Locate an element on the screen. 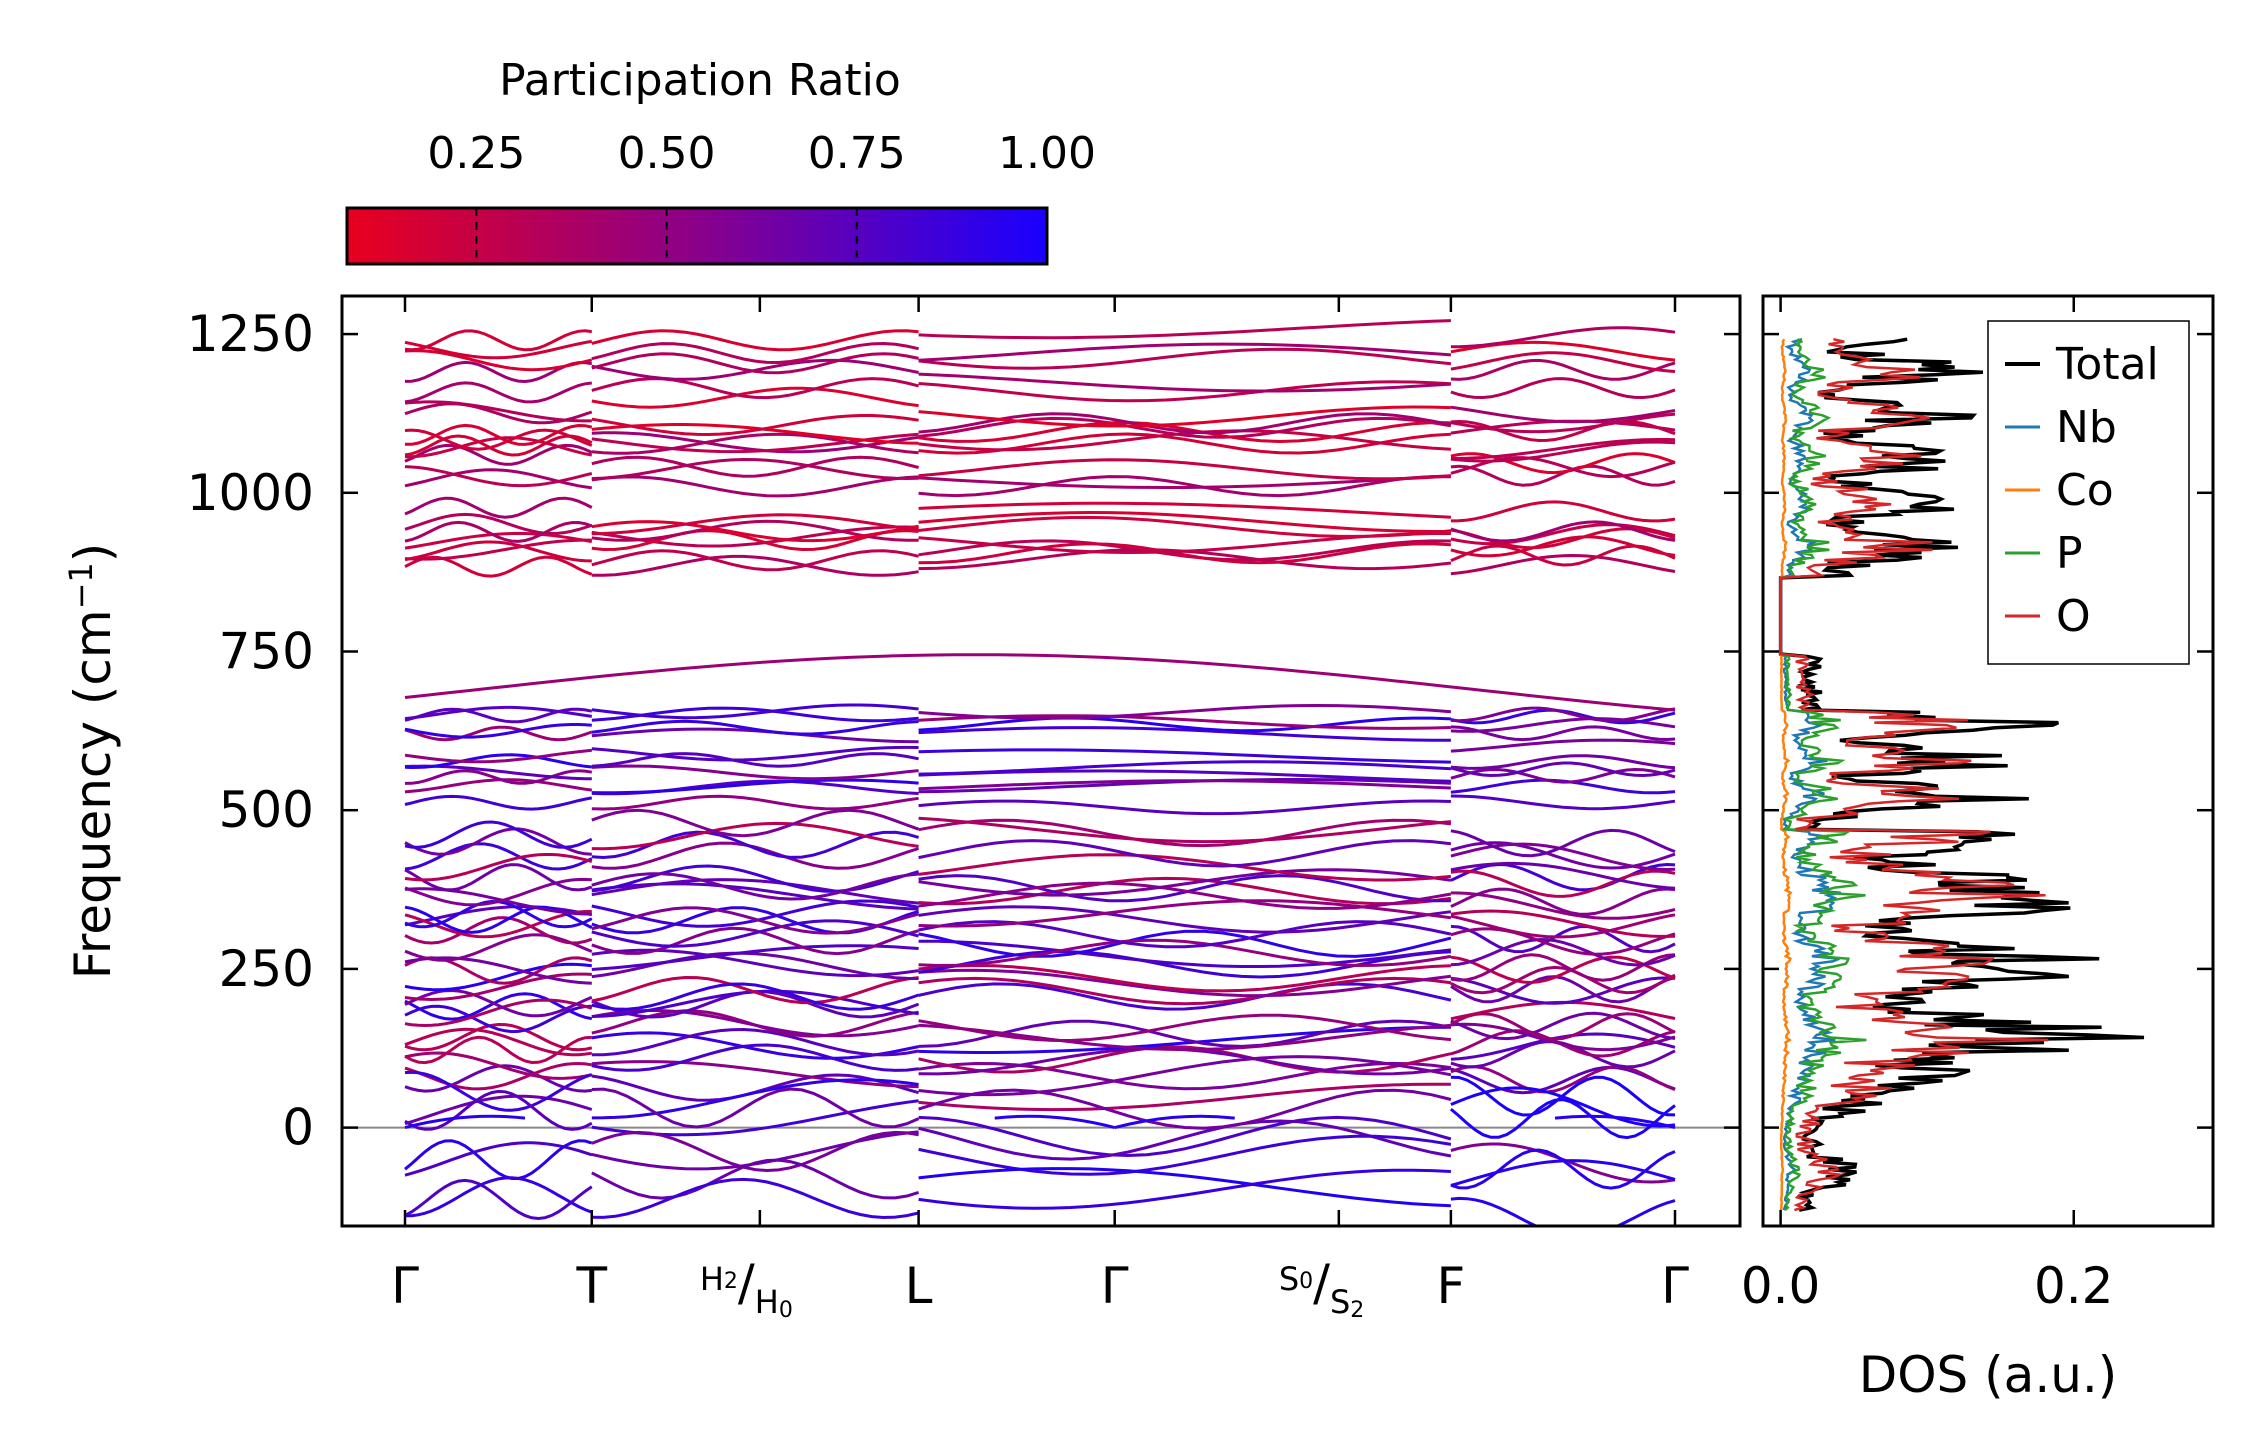  kpoint-label: L is located at coordinates (919, 1286).